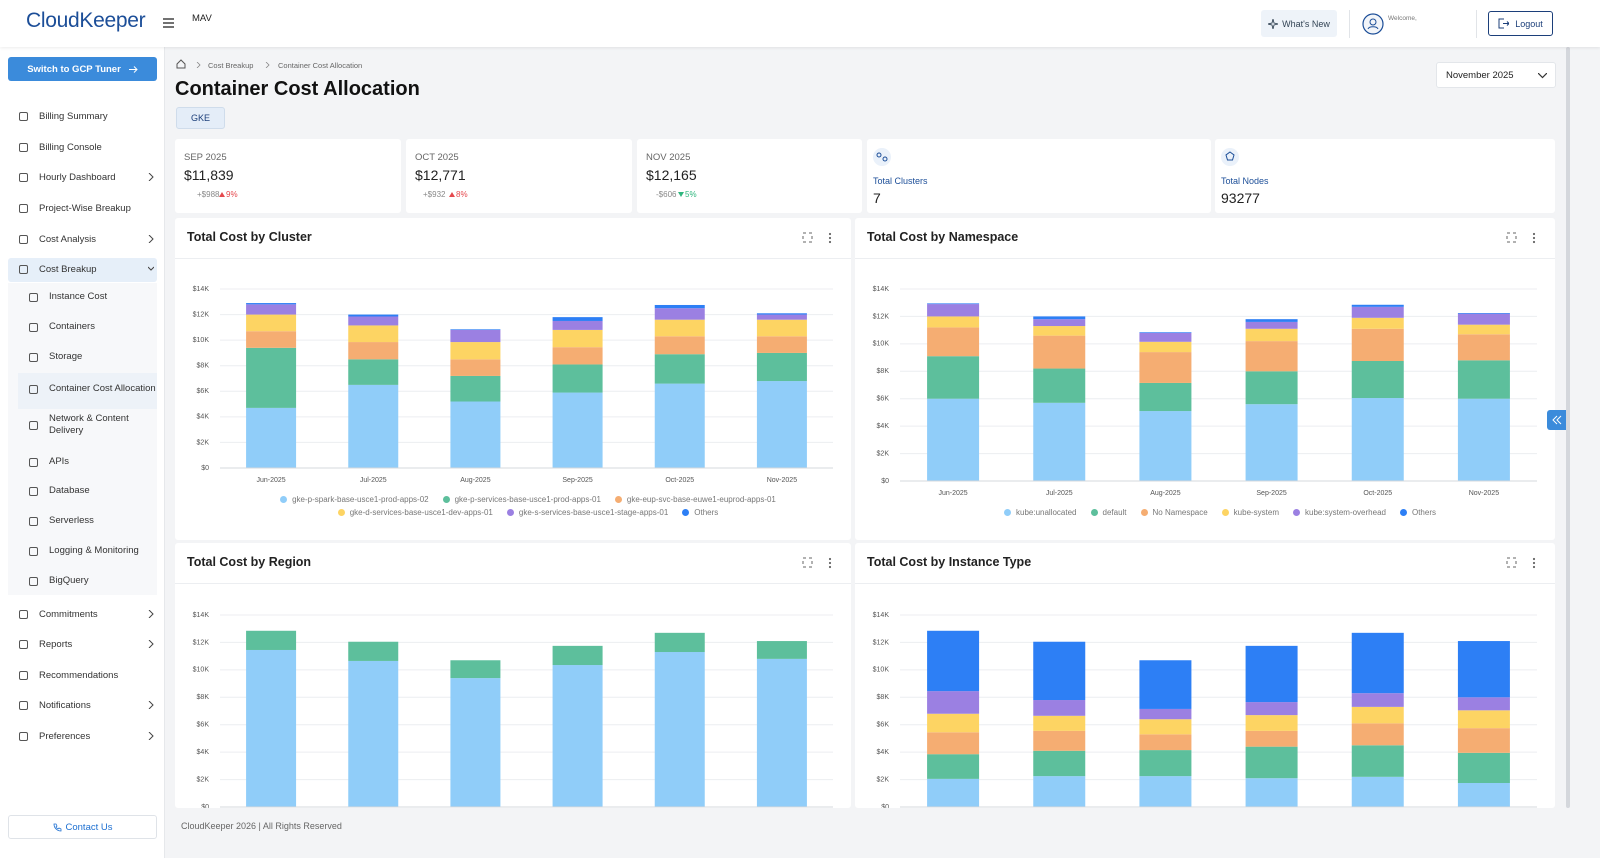  What do you see at coordinates (231, 65) in the screenshot?
I see `breadcrumb-item: Cost Breakup` at bounding box center [231, 65].